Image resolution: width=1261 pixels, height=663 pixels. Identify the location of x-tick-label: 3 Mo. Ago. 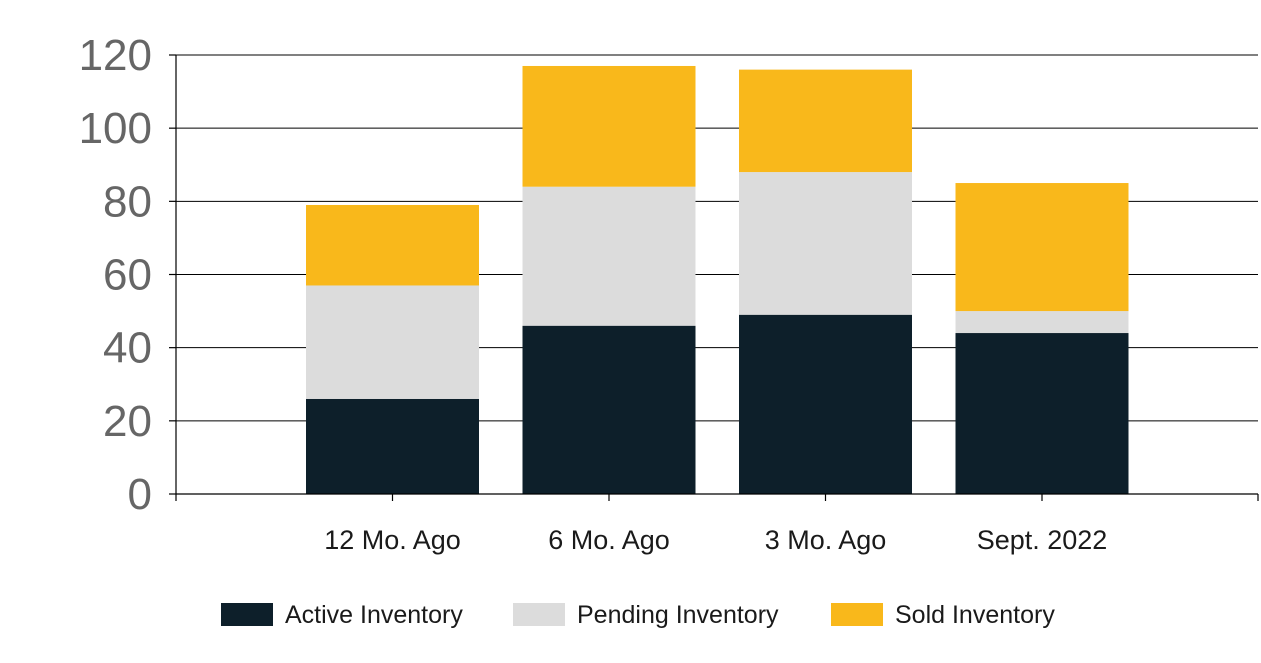
(826, 540).